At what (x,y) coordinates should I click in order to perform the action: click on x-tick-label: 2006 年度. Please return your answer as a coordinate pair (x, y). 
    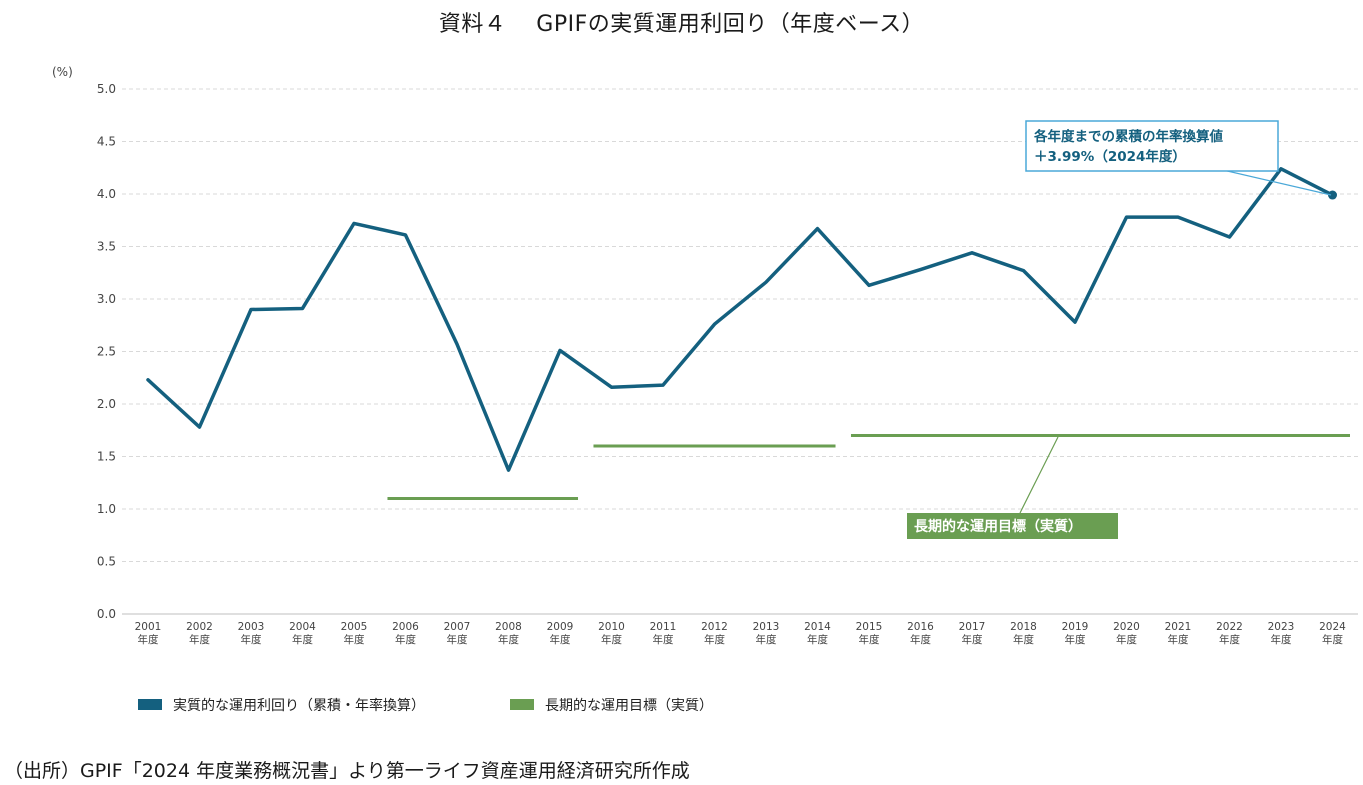
    Looking at the image, I should click on (405, 633).